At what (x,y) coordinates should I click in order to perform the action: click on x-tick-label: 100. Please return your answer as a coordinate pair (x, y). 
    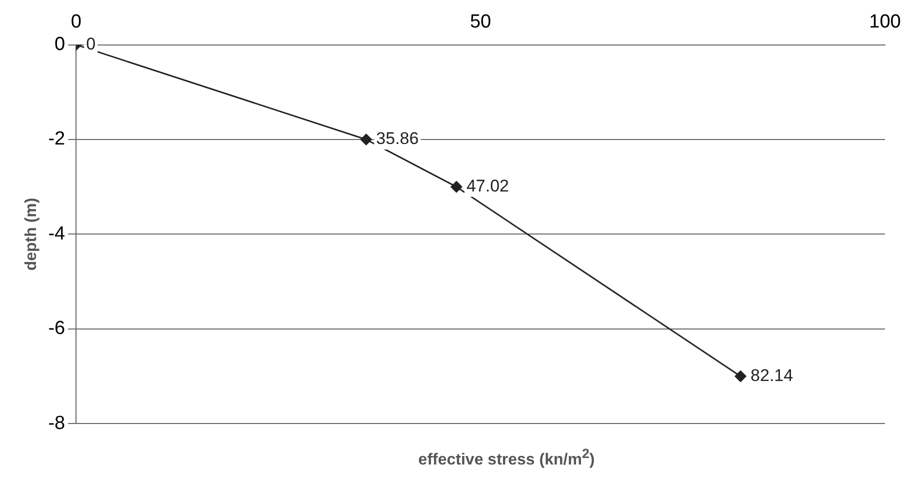
    Looking at the image, I should click on (885, 22).